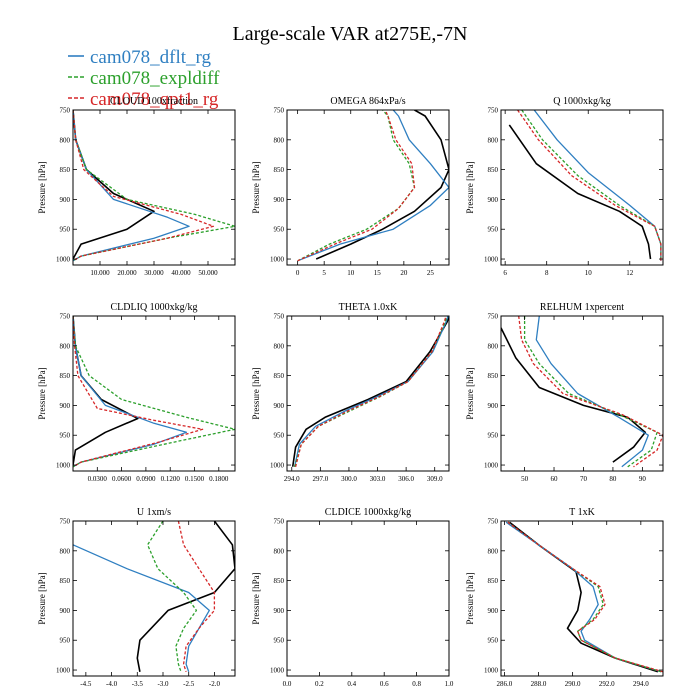 The width and height of the screenshot is (700, 700). What do you see at coordinates (416, 684) in the screenshot?
I see `x-tick-label: 0.8` at bounding box center [416, 684].